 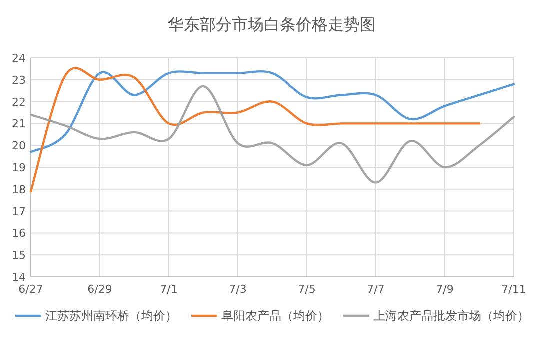 What do you see at coordinates (19, 168) in the screenshot?
I see `y-tick-label: 19` at bounding box center [19, 168].